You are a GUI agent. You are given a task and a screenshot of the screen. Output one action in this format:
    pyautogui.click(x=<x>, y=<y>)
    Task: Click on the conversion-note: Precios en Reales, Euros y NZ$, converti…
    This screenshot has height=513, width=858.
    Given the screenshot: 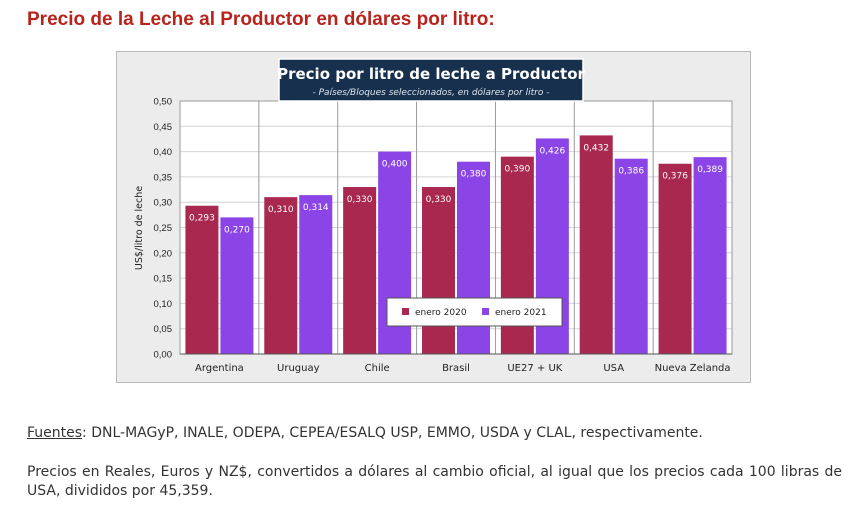 What is the action you would take?
    pyautogui.click(x=434, y=481)
    